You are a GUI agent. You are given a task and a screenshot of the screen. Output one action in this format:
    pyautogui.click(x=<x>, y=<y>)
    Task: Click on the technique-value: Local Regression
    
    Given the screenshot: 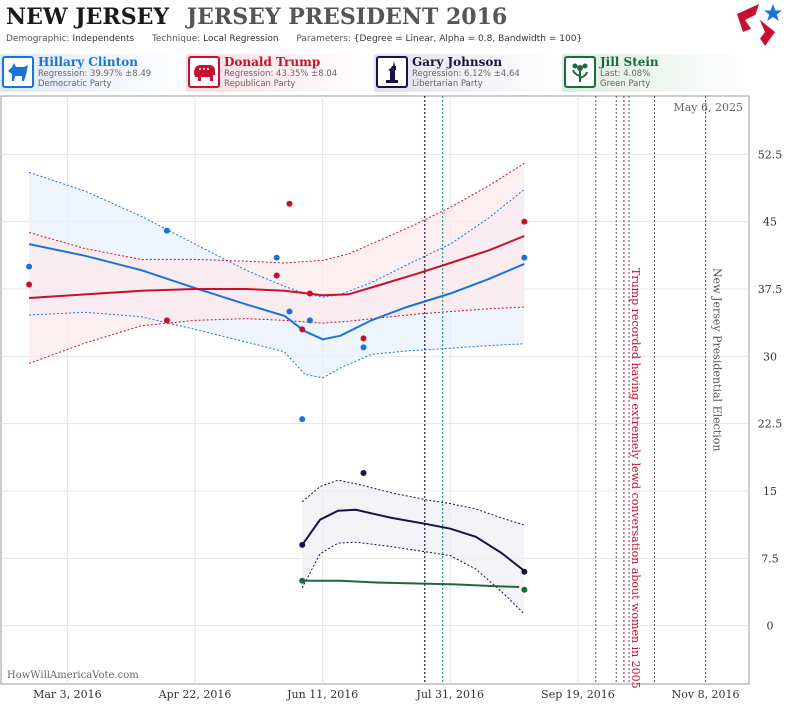 What is the action you would take?
    pyautogui.click(x=241, y=39)
    